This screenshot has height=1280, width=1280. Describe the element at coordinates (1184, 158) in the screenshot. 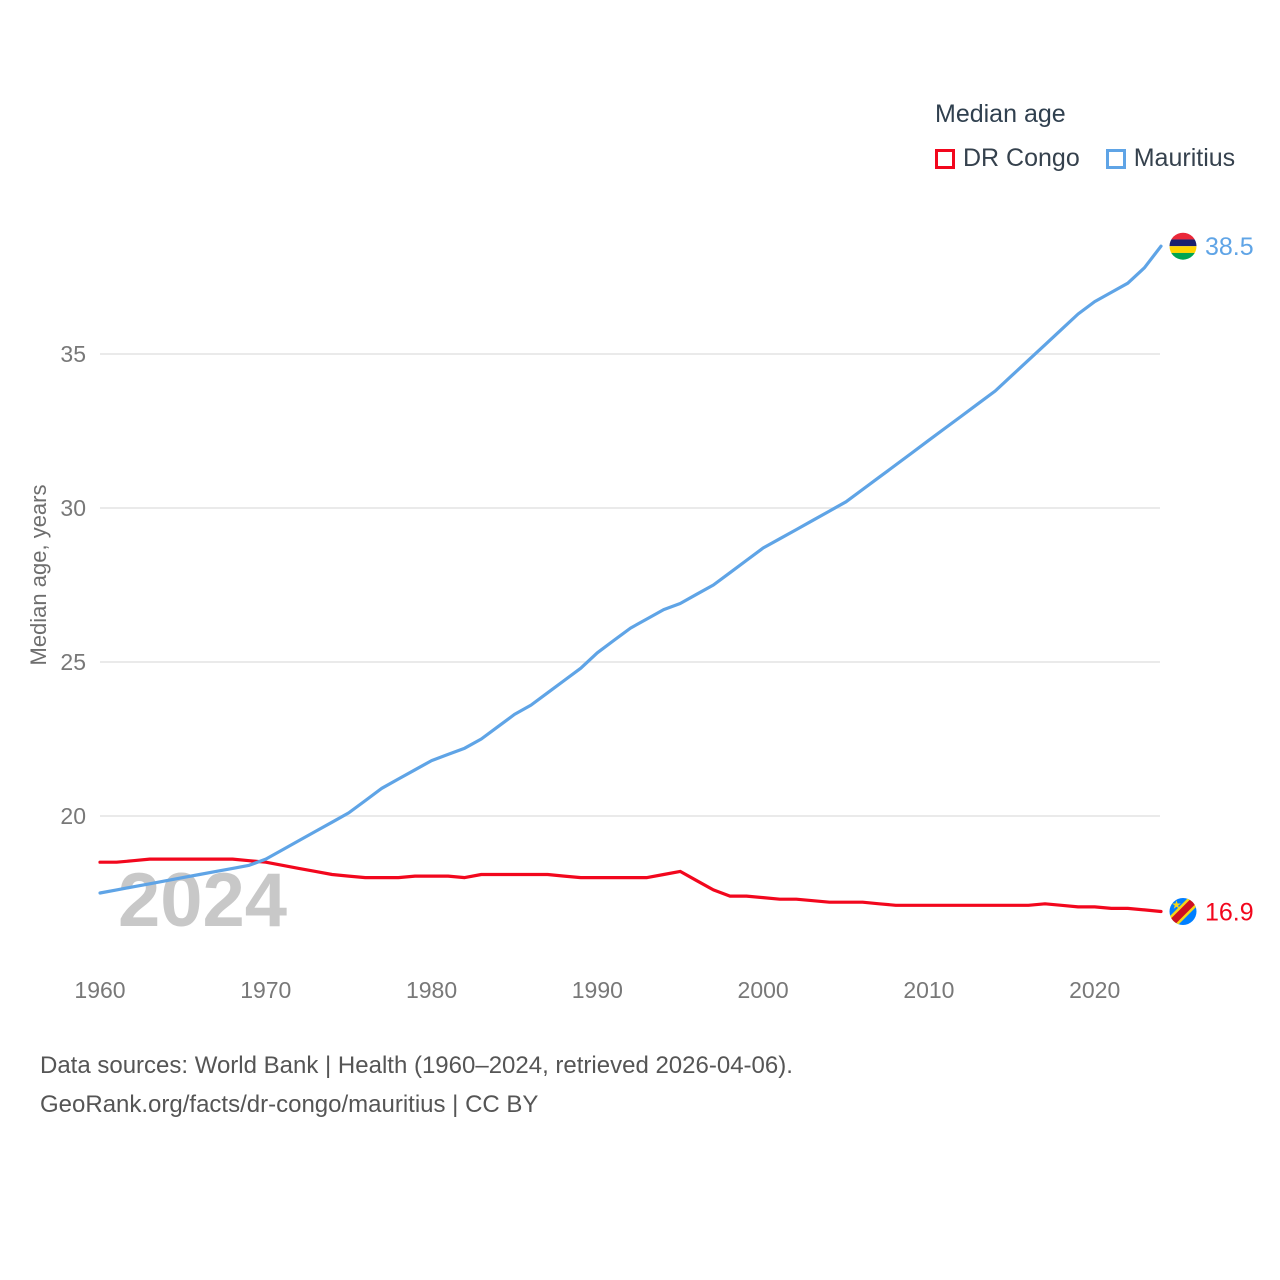

I see `legend-label-mauritius: Mauritius` at that location.